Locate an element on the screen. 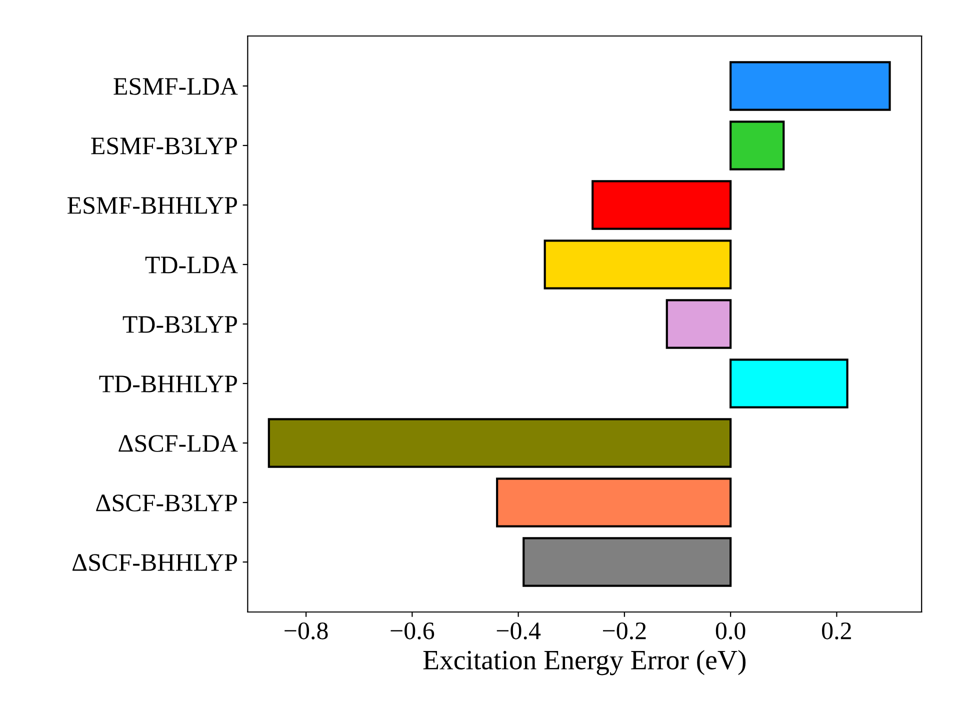 This screenshot has height=720, width=960. y-tick-label: ΔSCF-BHHLYP is located at coordinates (154, 562).